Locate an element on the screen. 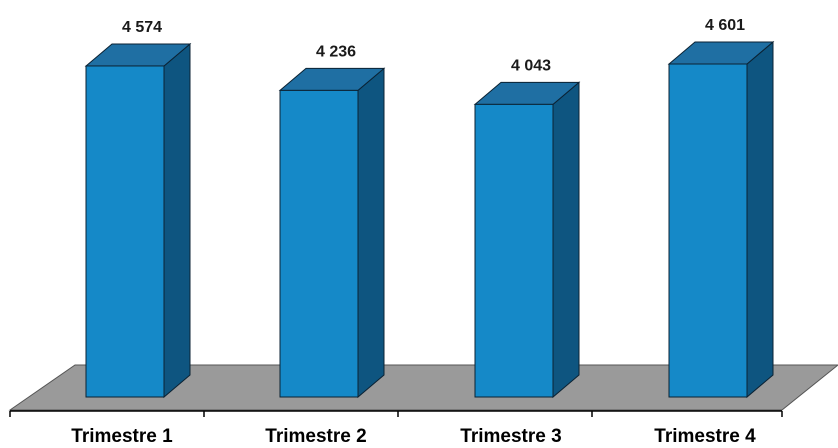 The height and width of the screenshot is (448, 838). bar-4-front is located at coordinates (708, 230).